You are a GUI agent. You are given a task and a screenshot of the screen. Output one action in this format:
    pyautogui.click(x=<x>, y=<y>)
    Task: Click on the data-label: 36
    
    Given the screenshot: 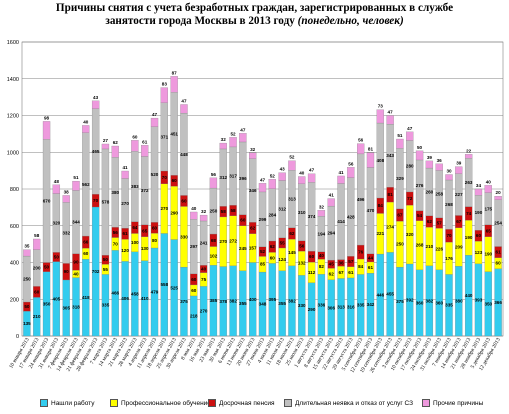 What is the action you would take?
    pyautogui.click(x=341, y=262)
    